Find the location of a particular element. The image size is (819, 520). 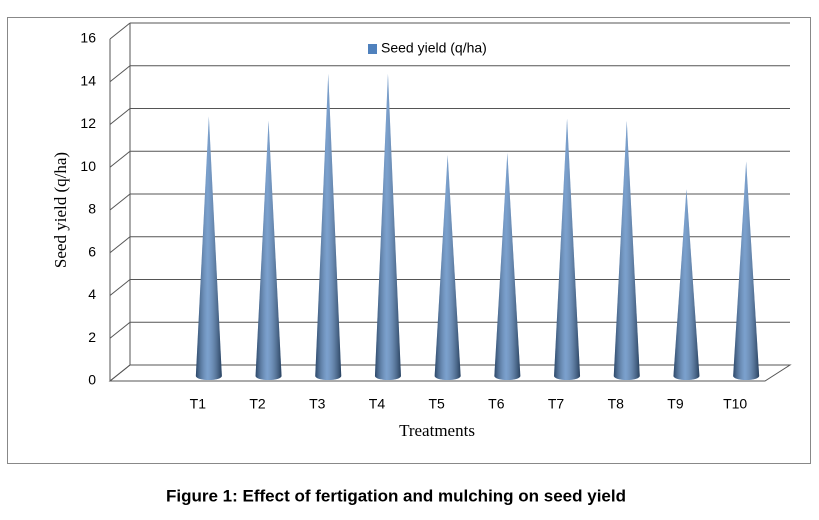

x-tick-label: T5 is located at coordinates (436, 404).